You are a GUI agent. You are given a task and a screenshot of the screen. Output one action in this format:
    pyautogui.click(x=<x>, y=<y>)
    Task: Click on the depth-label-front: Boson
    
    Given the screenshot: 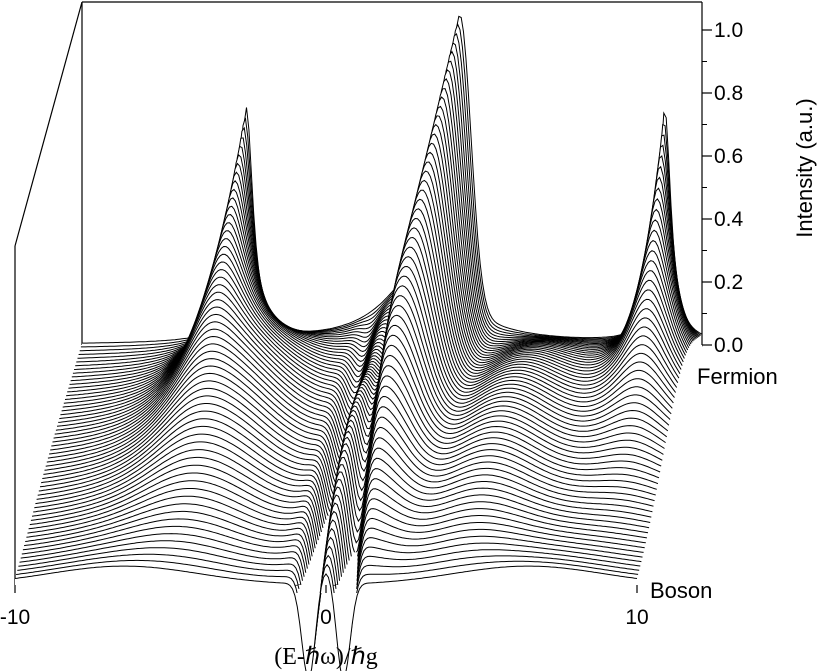 What is the action you would take?
    pyautogui.click(x=681, y=590)
    